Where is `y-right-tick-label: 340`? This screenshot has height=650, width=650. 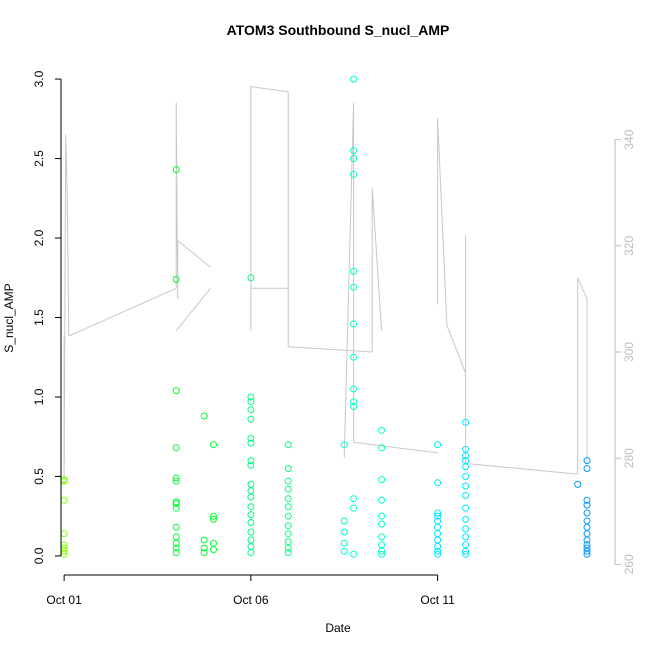
y-right-tick-label: 340 is located at coordinates (629, 139).